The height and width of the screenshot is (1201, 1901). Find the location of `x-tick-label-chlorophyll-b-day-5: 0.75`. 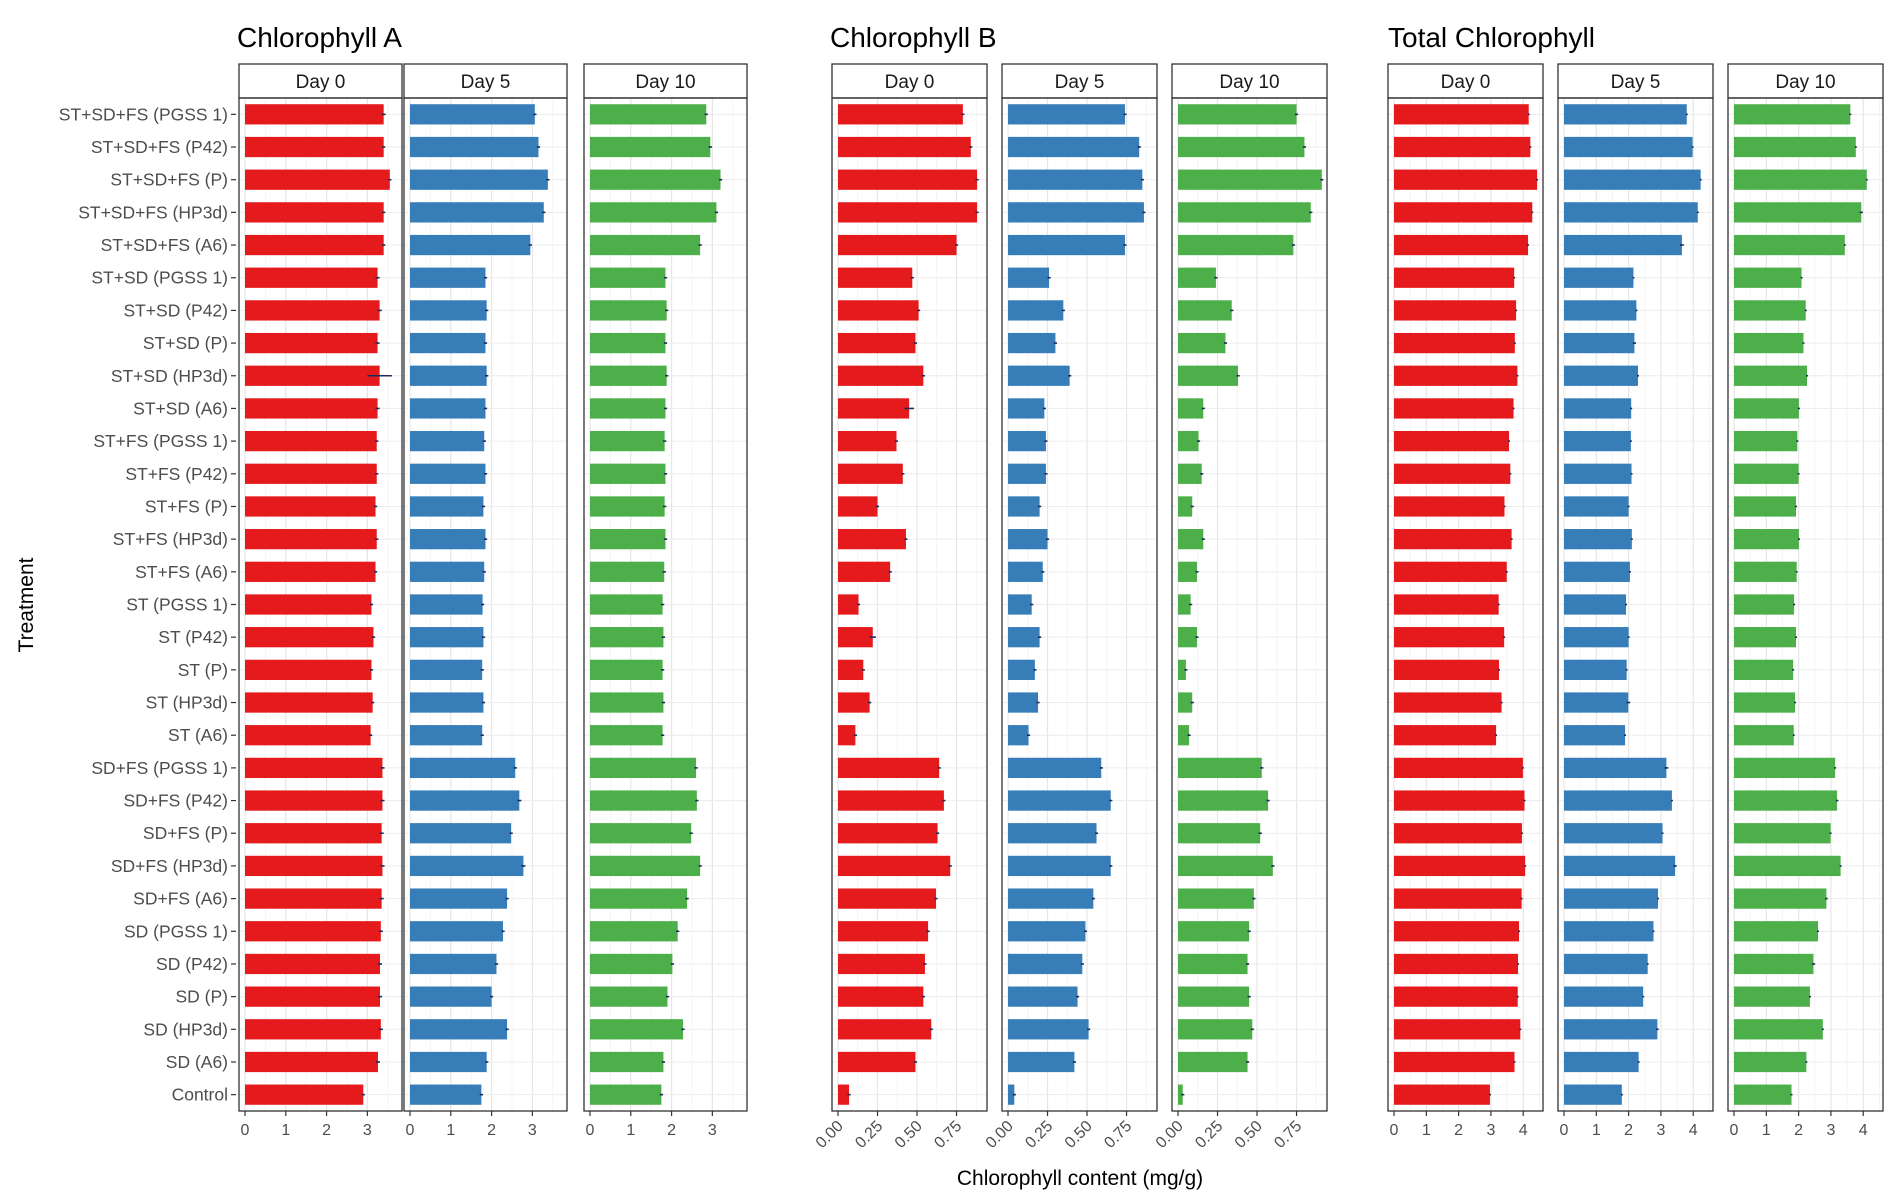

x-tick-label-chlorophyll-b-day-5: 0.75 is located at coordinates (1118, 1135).